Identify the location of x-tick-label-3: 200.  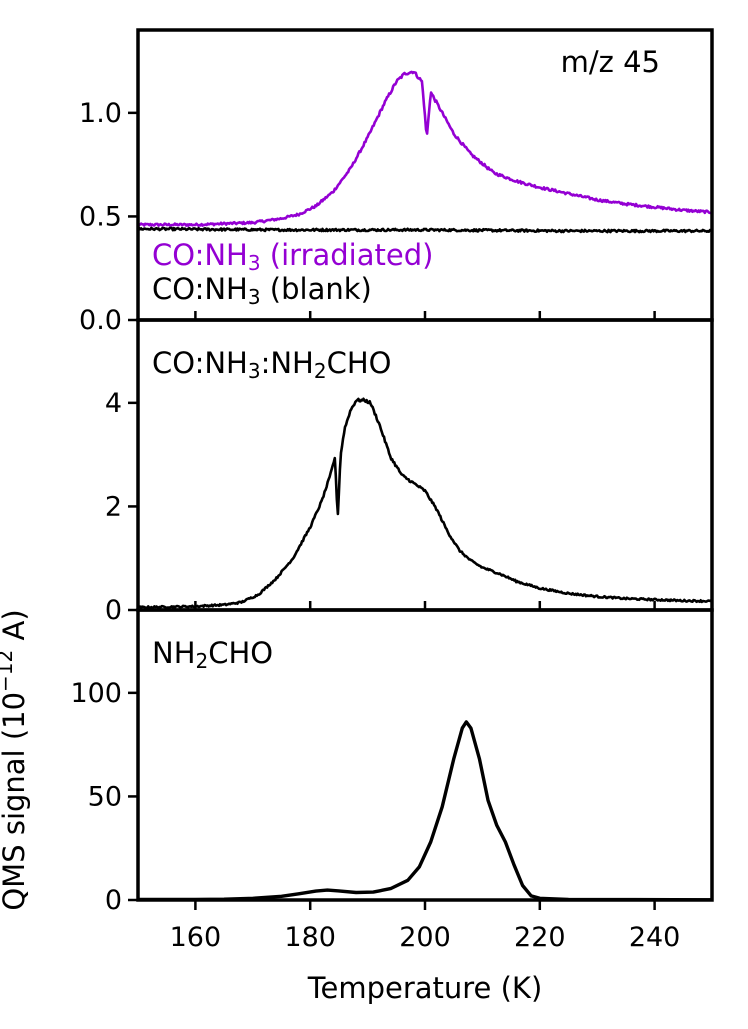
(425, 937).